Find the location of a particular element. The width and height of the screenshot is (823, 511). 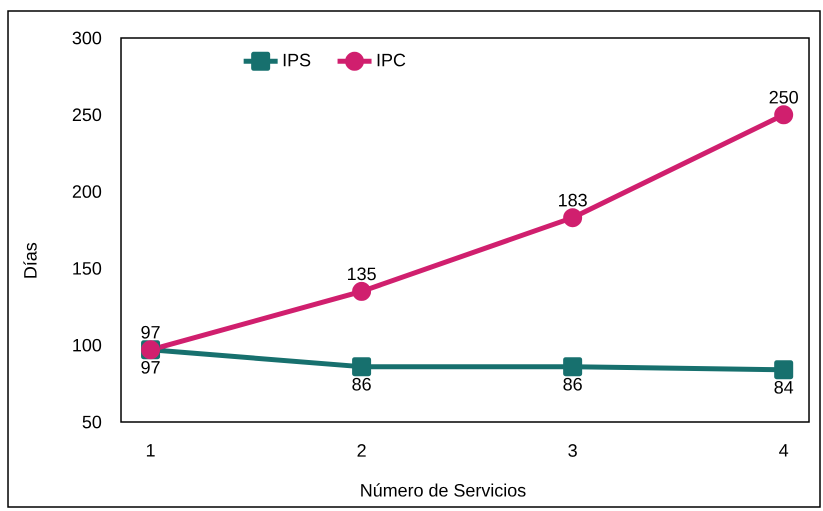

y-axis-title: Días is located at coordinates (30, 260).